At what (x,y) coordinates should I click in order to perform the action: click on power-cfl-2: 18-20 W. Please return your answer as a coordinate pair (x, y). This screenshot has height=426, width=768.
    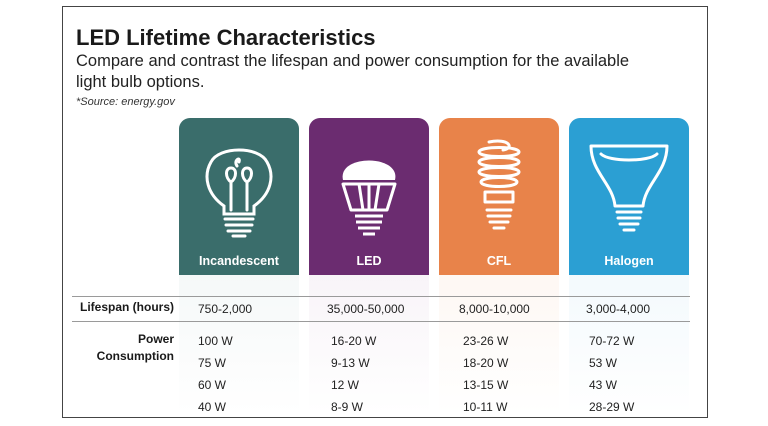
    Looking at the image, I should click on (486, 363).